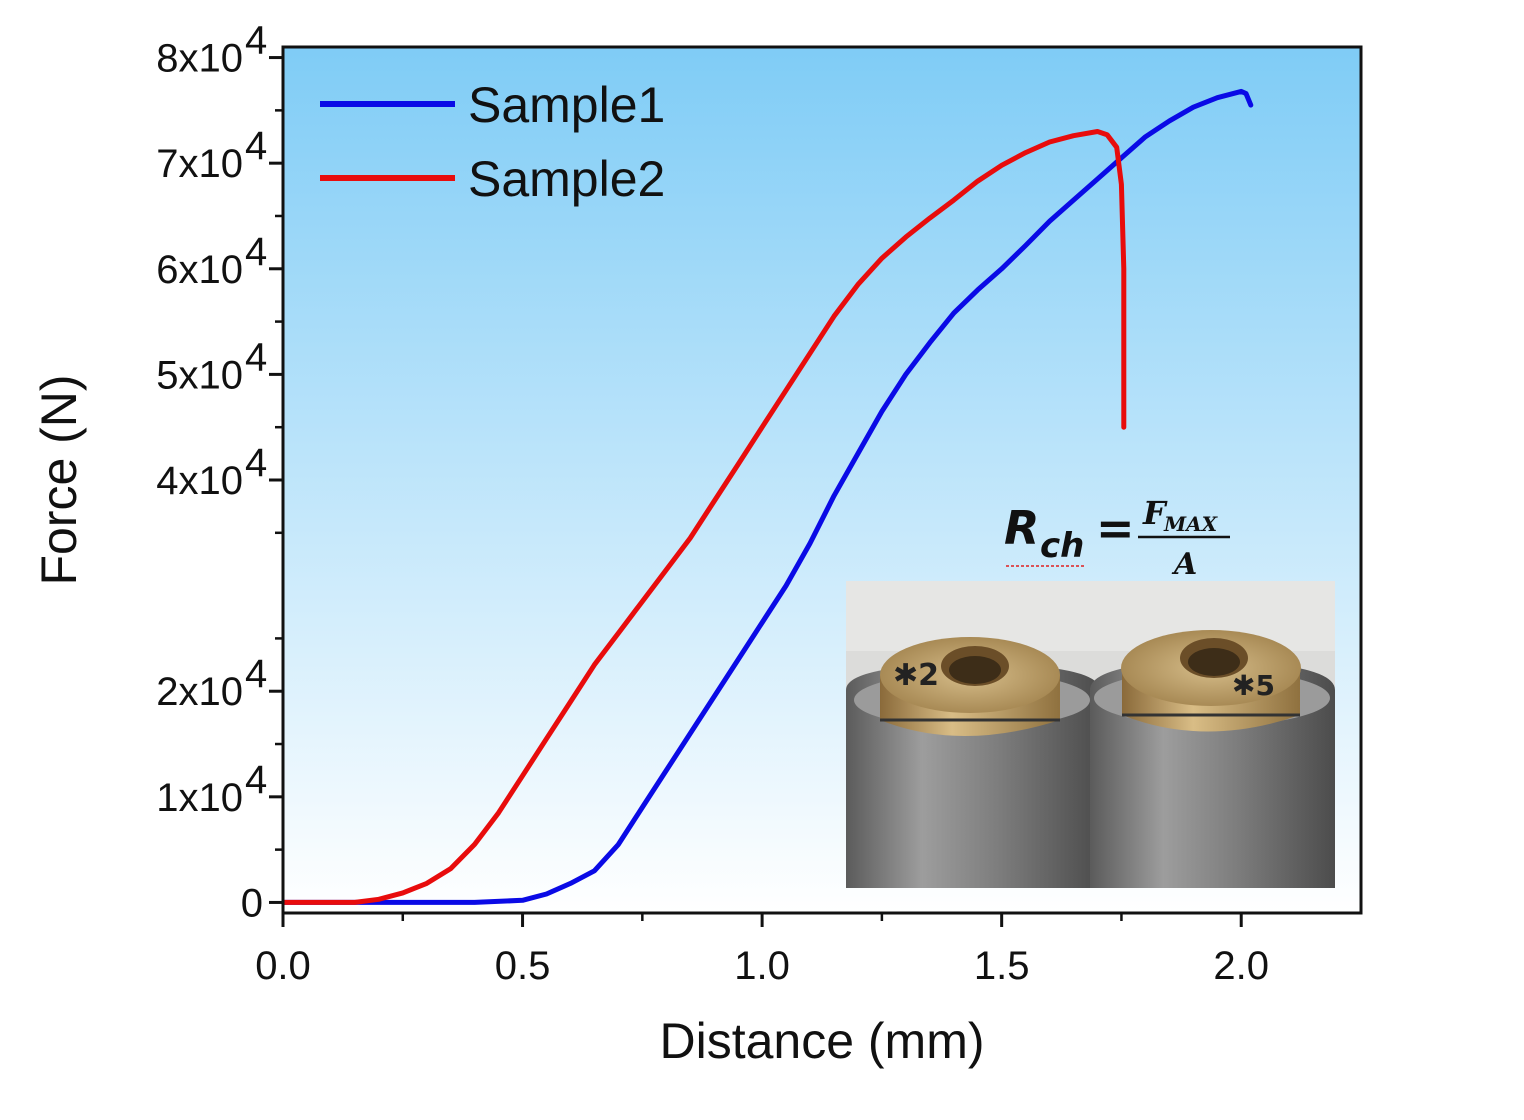 This screenshot has width=1524, height=1120. Describe the element at coordinates (283, 966) in the screenshot. I see `x-tick-label: 0.0` at that location.